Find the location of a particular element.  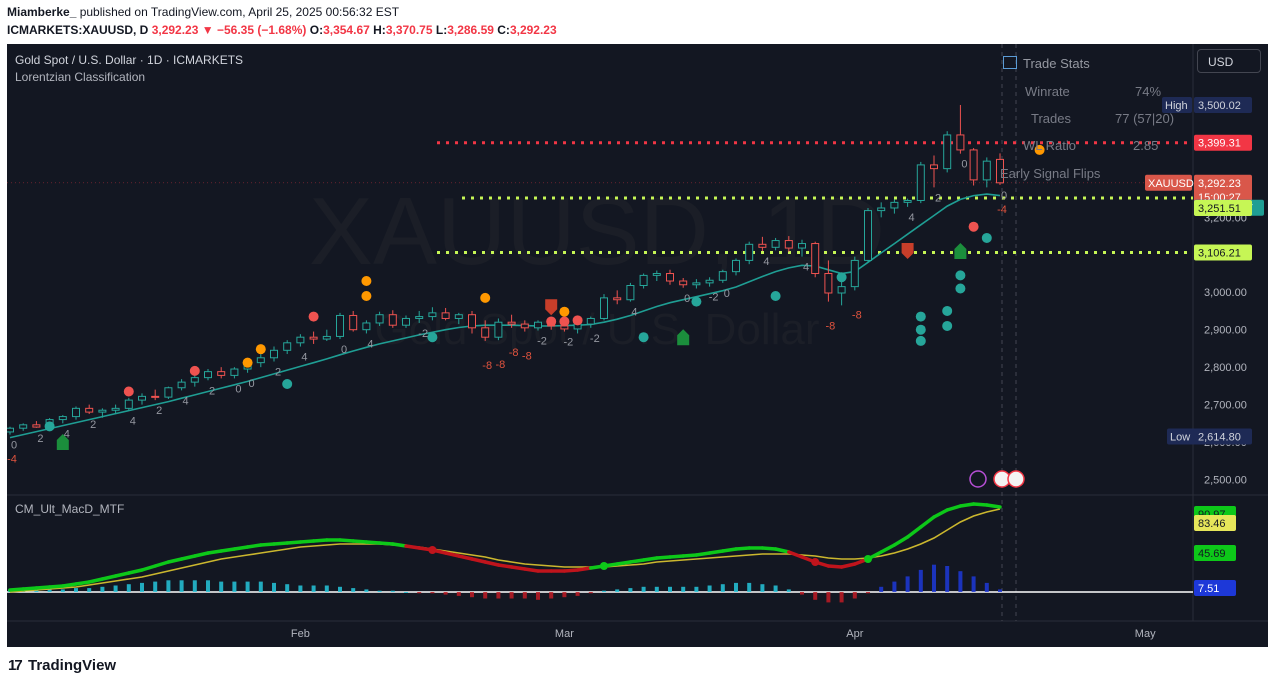

high-label: H: is located at coordinates (379, 30).